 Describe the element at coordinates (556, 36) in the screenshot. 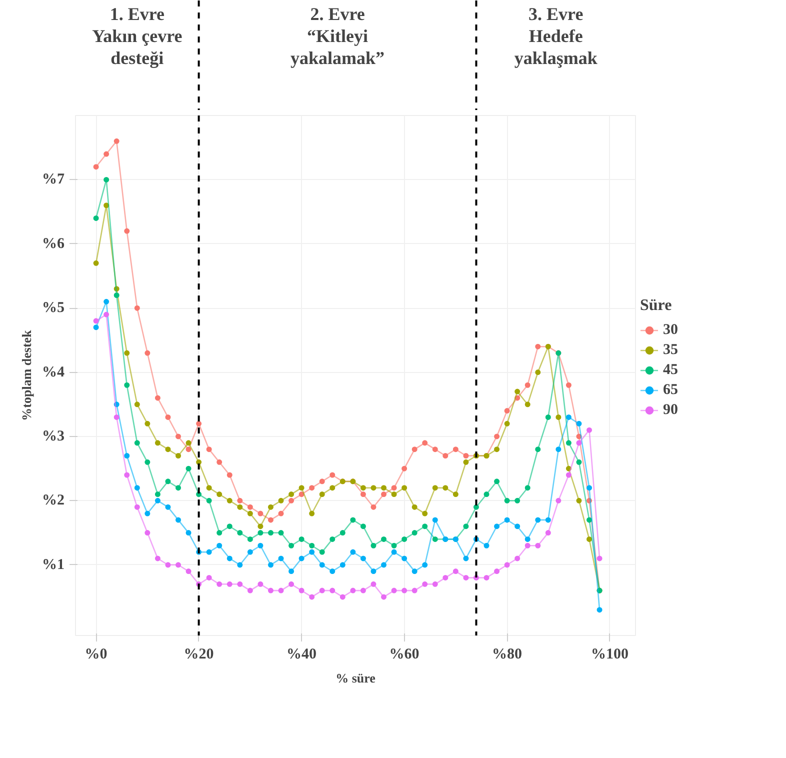

I see `text: 3. Evre Hedefe yaklaşmak` at that location.